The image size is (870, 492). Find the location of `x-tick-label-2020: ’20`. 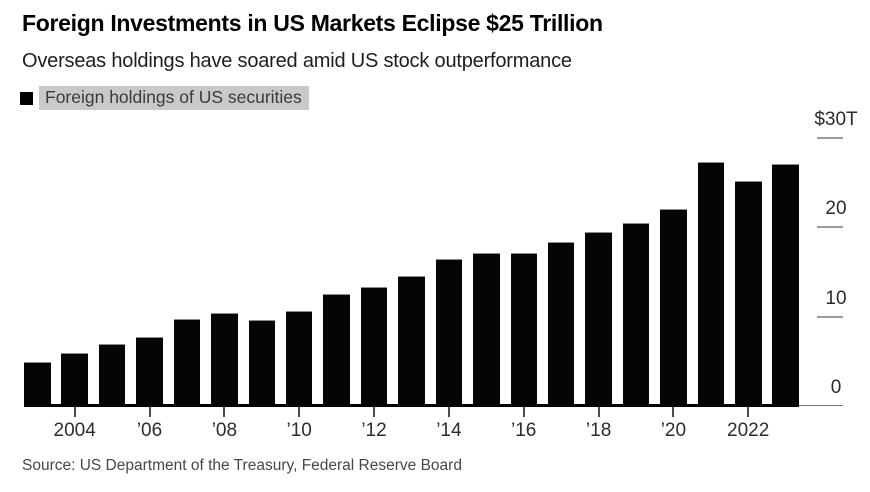

x-tick-label-2020: ’20 is located at coordinates (673, 430).